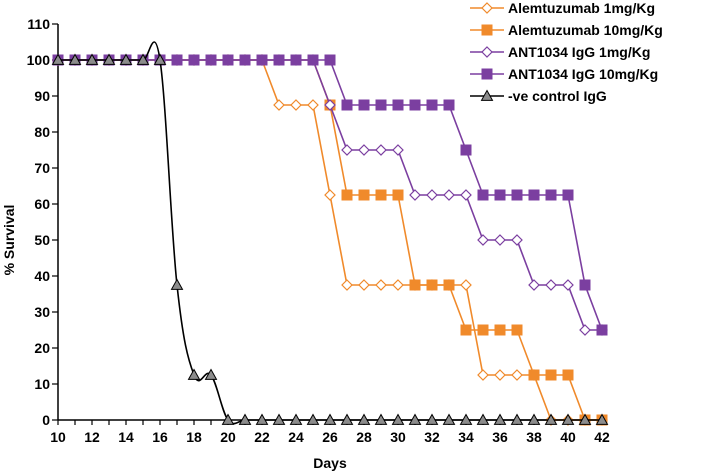  Describe the element at coordinates (42, 96) in the screenshot. I see `y-tick-label: 90` at that location.